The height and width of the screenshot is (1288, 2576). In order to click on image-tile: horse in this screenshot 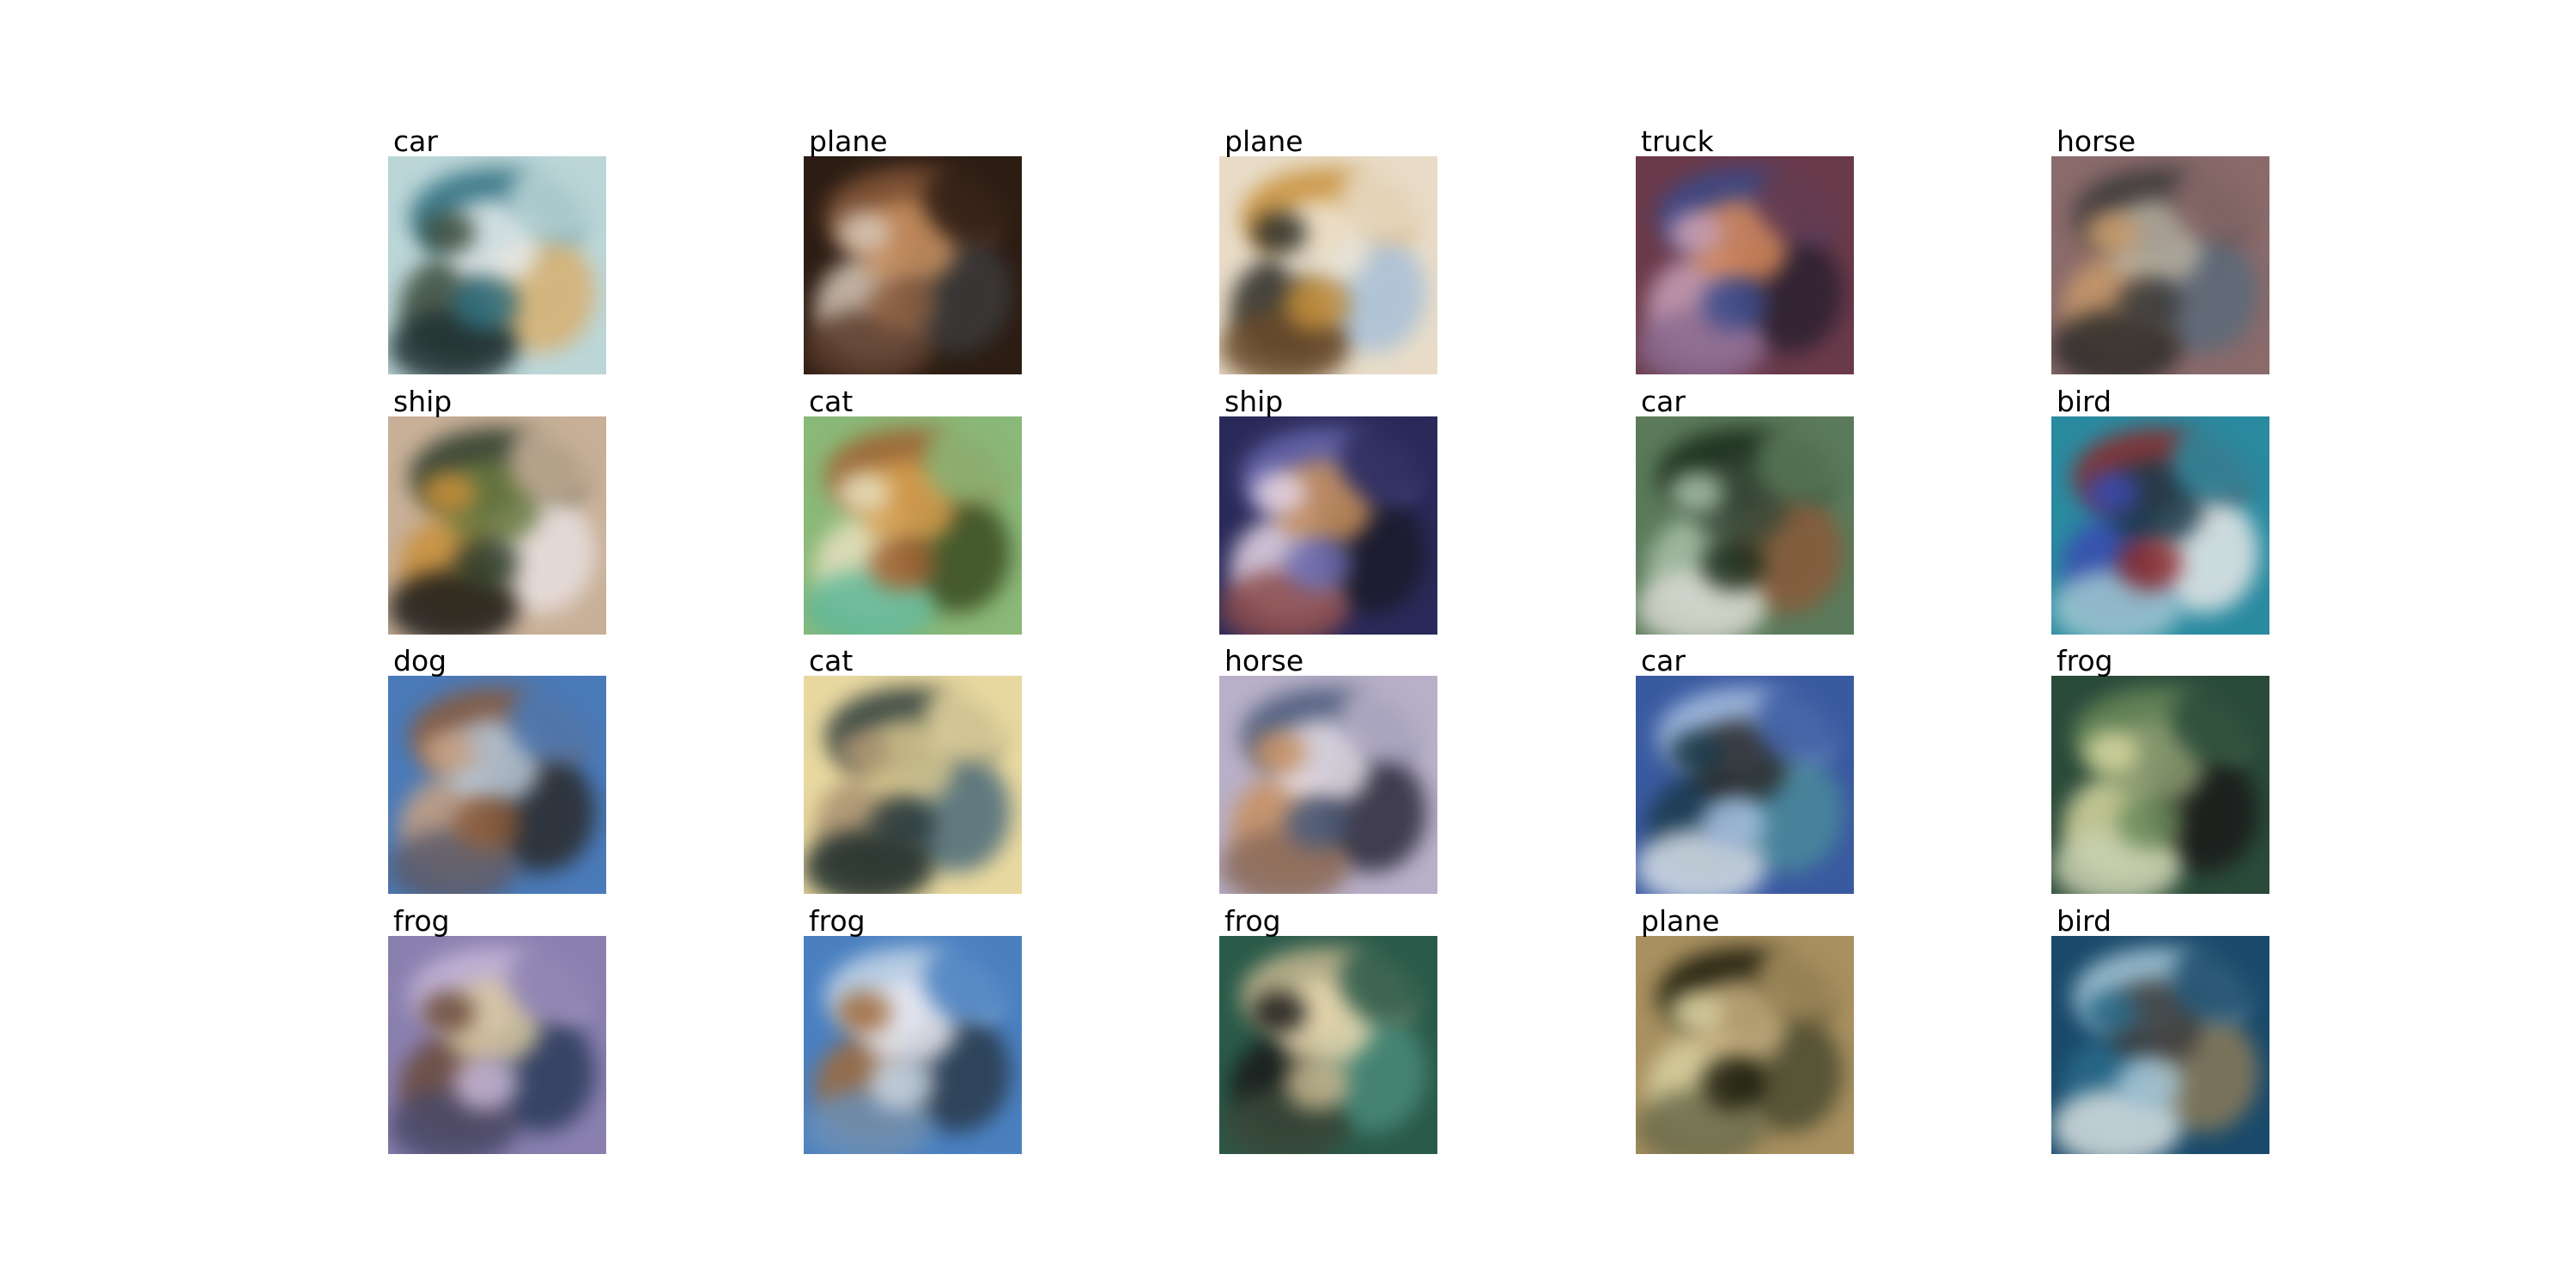, I will do `click(2160, 251)`.